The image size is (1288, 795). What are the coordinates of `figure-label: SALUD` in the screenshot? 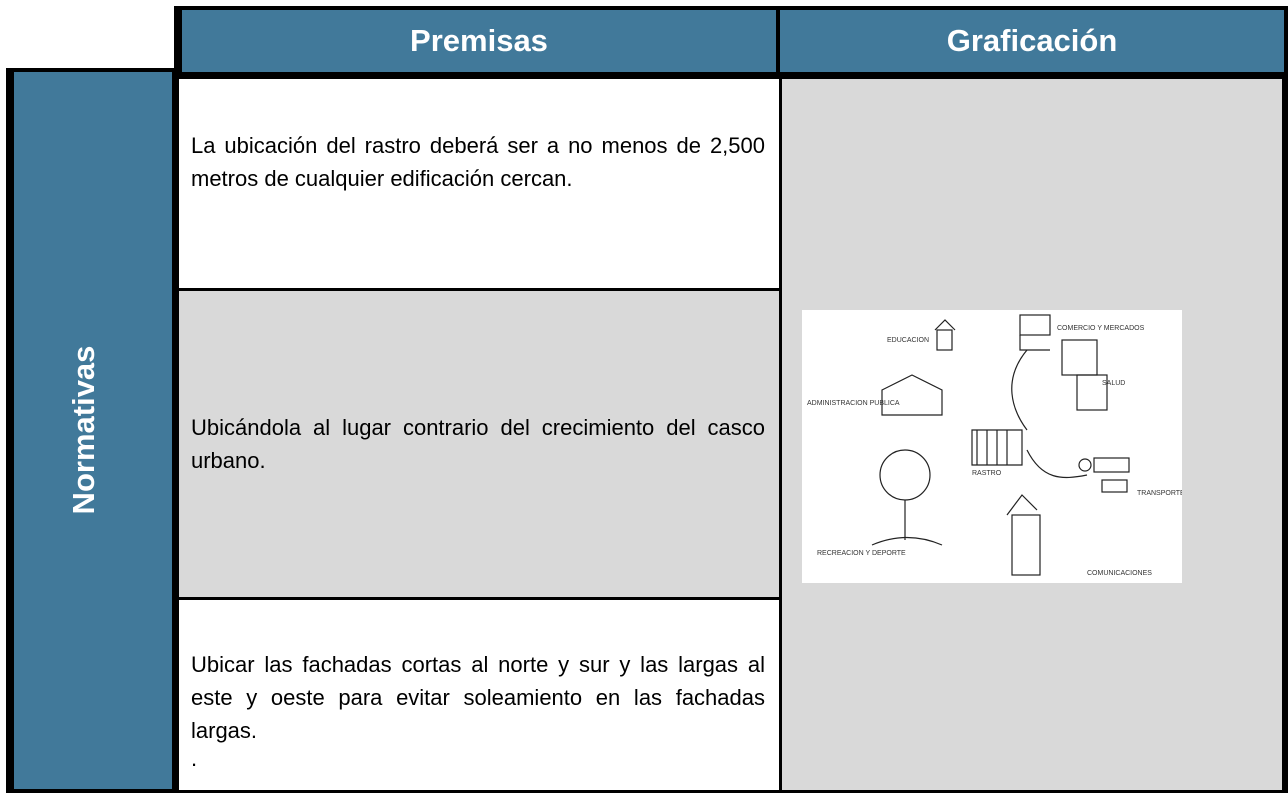 It's located at (1113, 383).